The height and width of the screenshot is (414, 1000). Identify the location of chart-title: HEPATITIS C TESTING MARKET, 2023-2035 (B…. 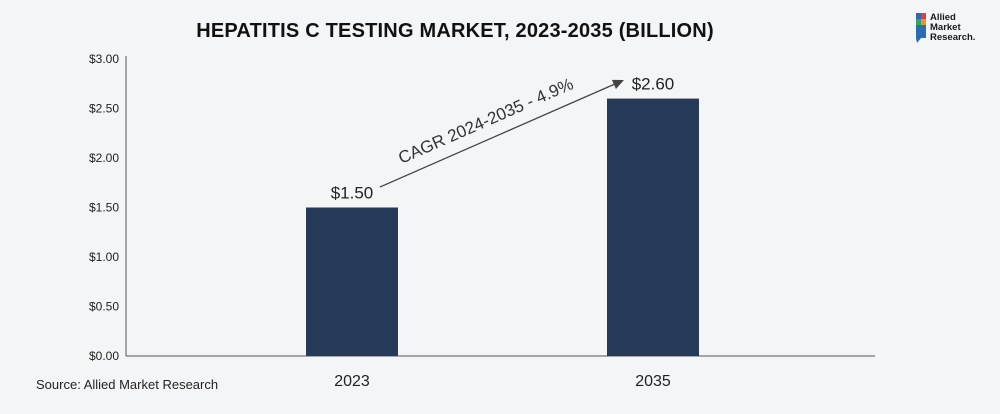
(455, 31).